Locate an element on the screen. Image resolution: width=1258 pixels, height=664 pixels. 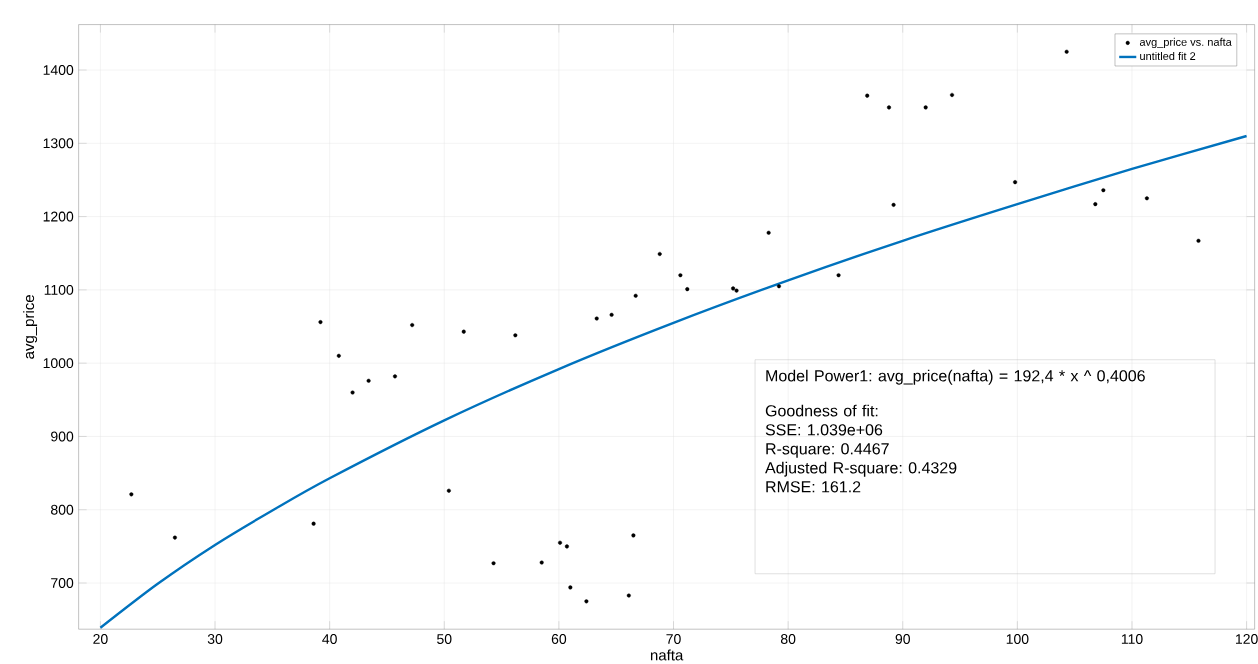
annotation: Goodness of fit: is located at coordinates (821, 410).